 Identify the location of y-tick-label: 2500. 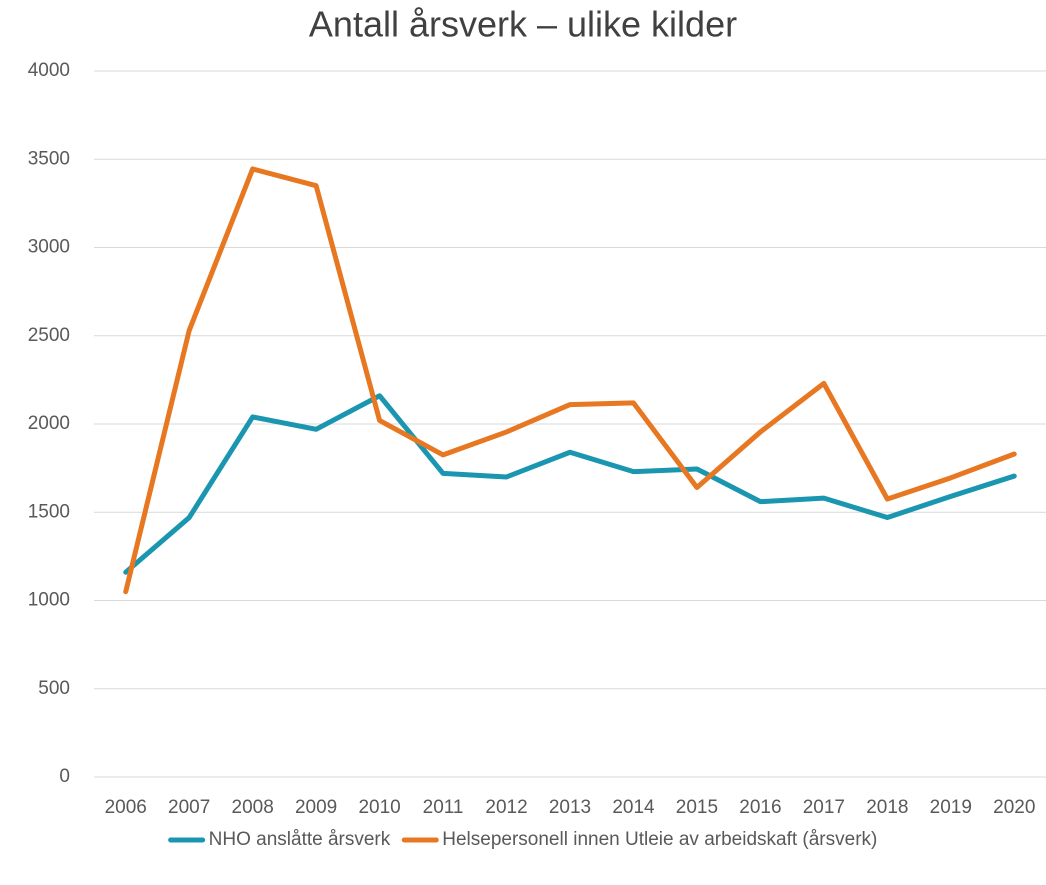
(49, 335).